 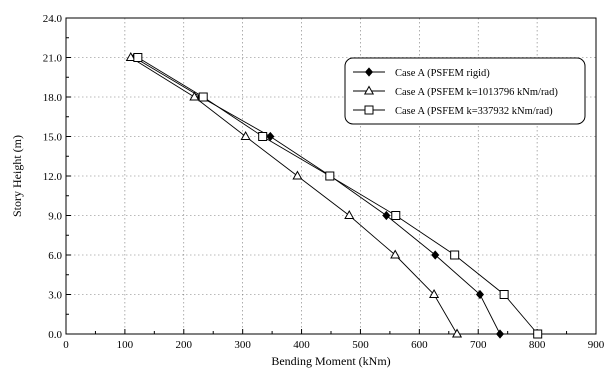 What do you see at coordinates (125, 345) in the screenshot?
I see `x-tick-label: 100` at bounding box center [125, 345].